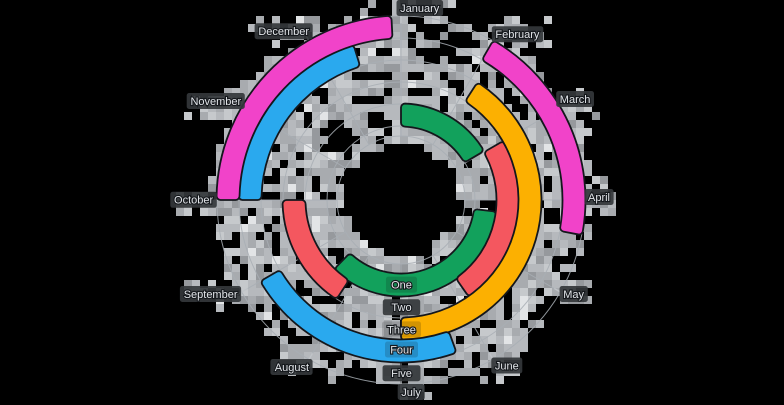 The image size is (784, 405). Describe the element at coordinates (401, 350) in the screenshot. I see `svg-text: Four` at that location.